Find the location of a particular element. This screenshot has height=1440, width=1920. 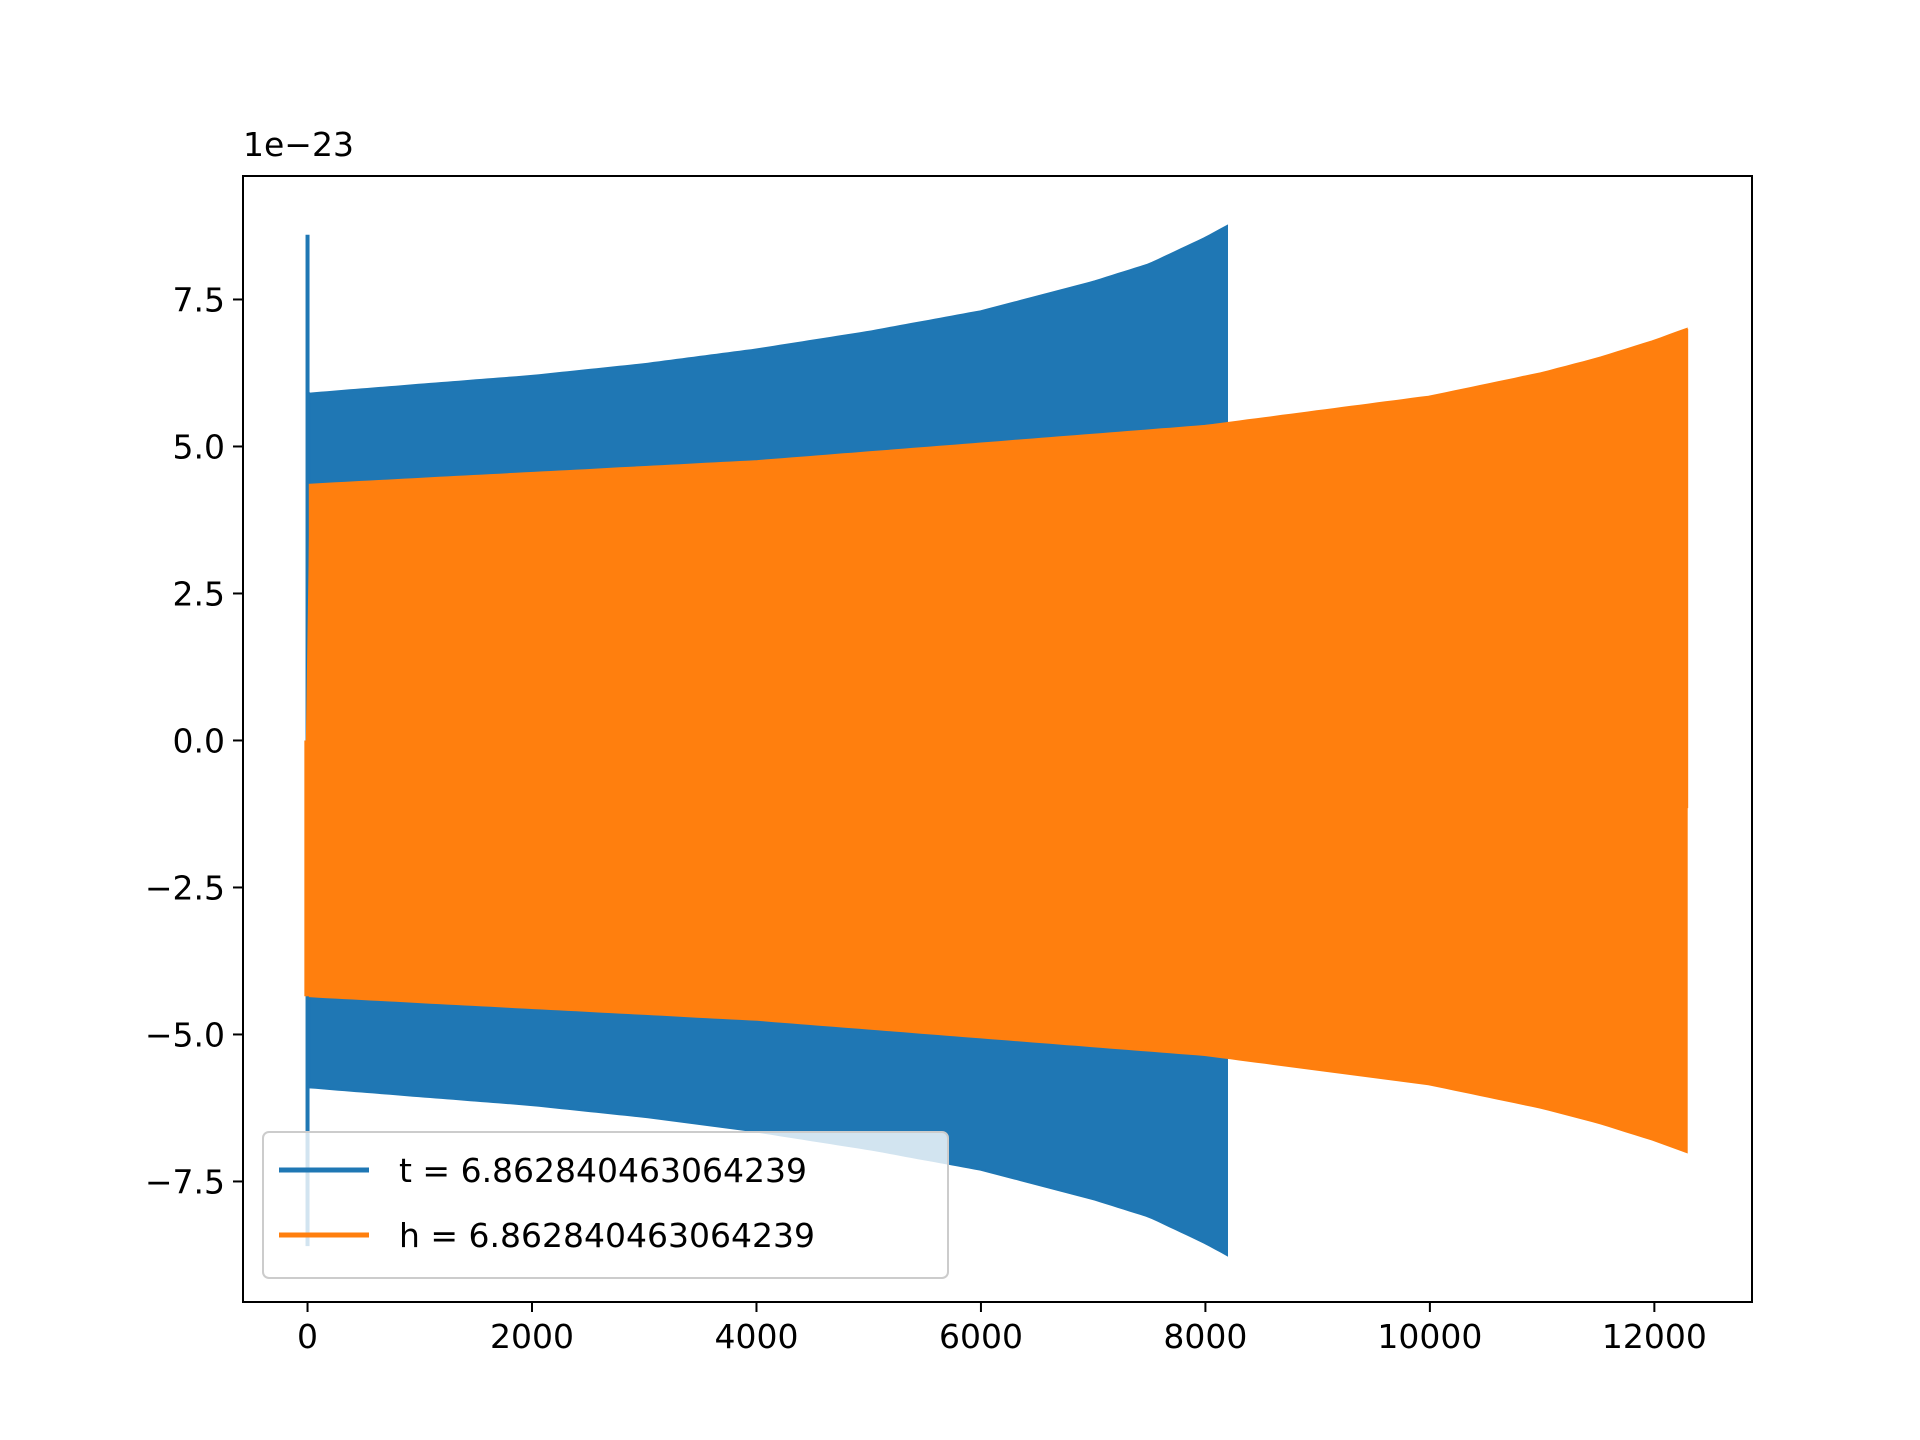

y-axis: −7.5 −5.0 −2.5 0.0 2.5 5.0 7.5 is located at coordinates (194, 740).